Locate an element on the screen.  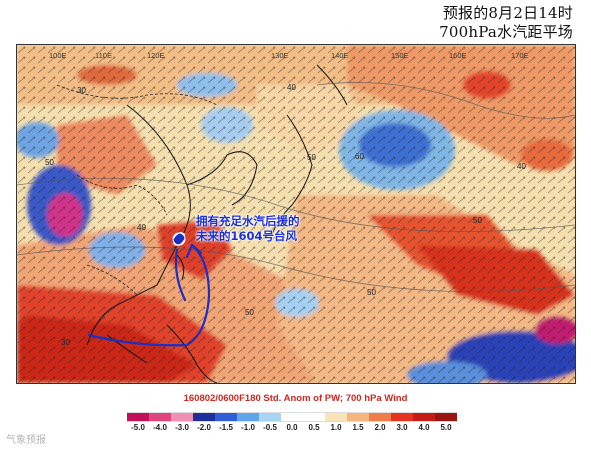
typhoon-annotation: 拥有充足水汽后援的 未来的1604号台风 is located at coordinates (248, 228).